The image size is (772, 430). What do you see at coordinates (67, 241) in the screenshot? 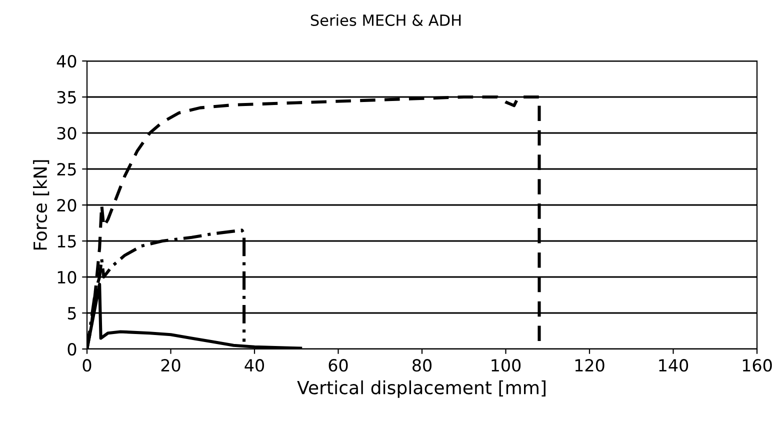
I see `y-tick-label: 15` at bounding box center [67, 241].